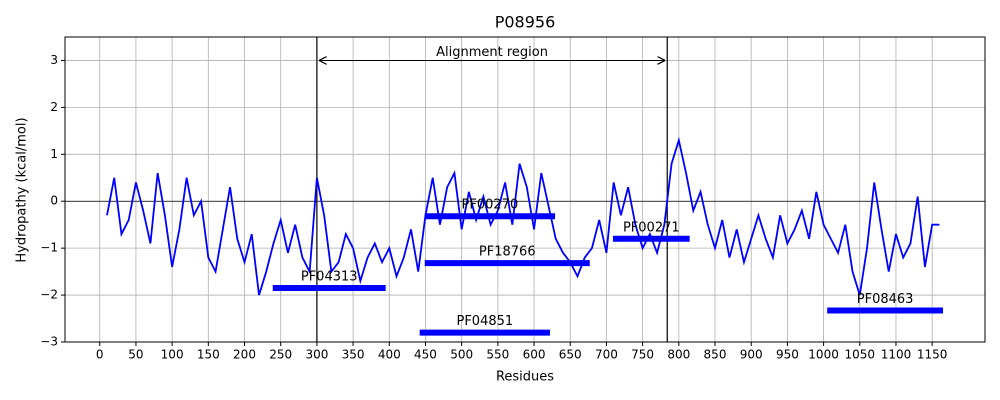 Image resolution: width=1000 pixels, height=400 pixels. Describe the element at coordinates (484, 321) in the screenshot. I see `domain-label: PF04851` at that location.